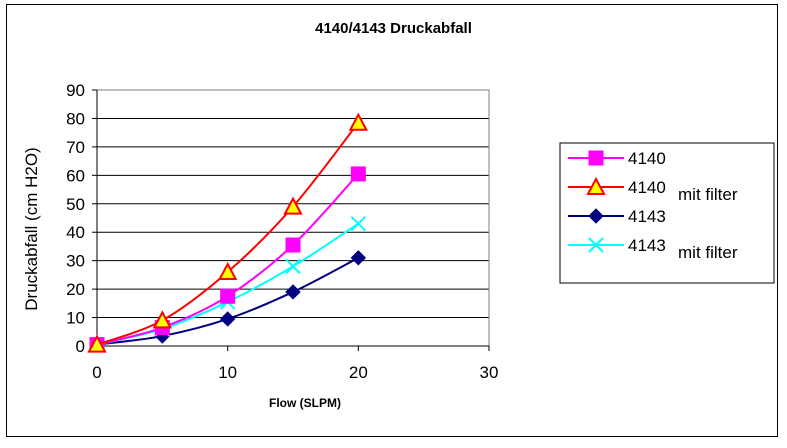 This screenshot has width=787, height=448. I want to click on y-tick-label: 40, so click(75, 232).